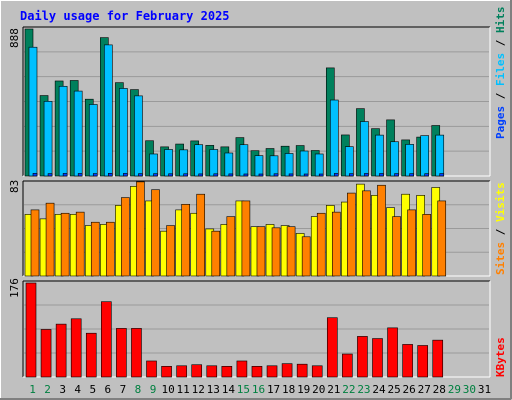  Describe the element at coordinates (409, 389) in the screenshot. I see `x-tick-label: 26` at that location.